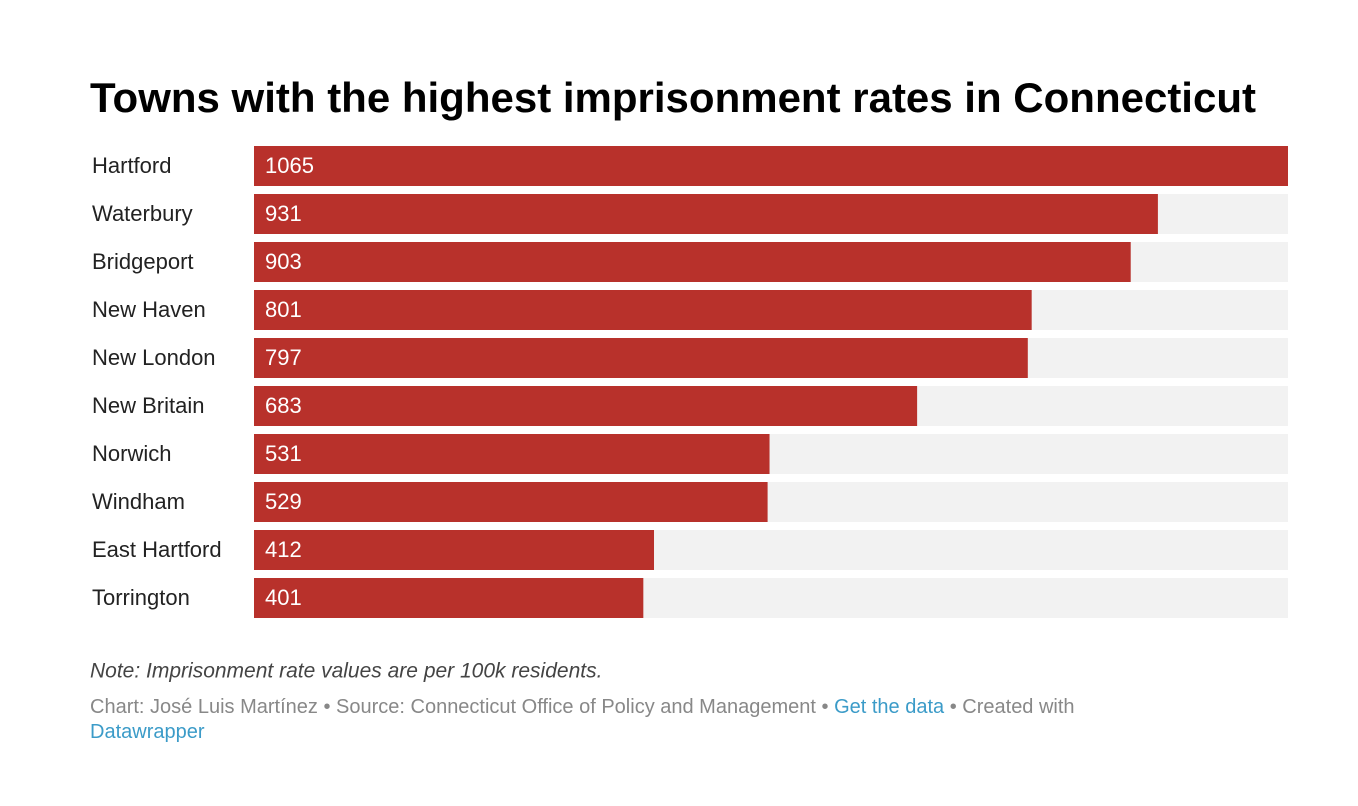 The height and width of the screenshot is (806, 1358). What do you see at coordinates (141, 597) in the screenshot?
I see `category-label: Torrington` at bounding box center [141, 597].